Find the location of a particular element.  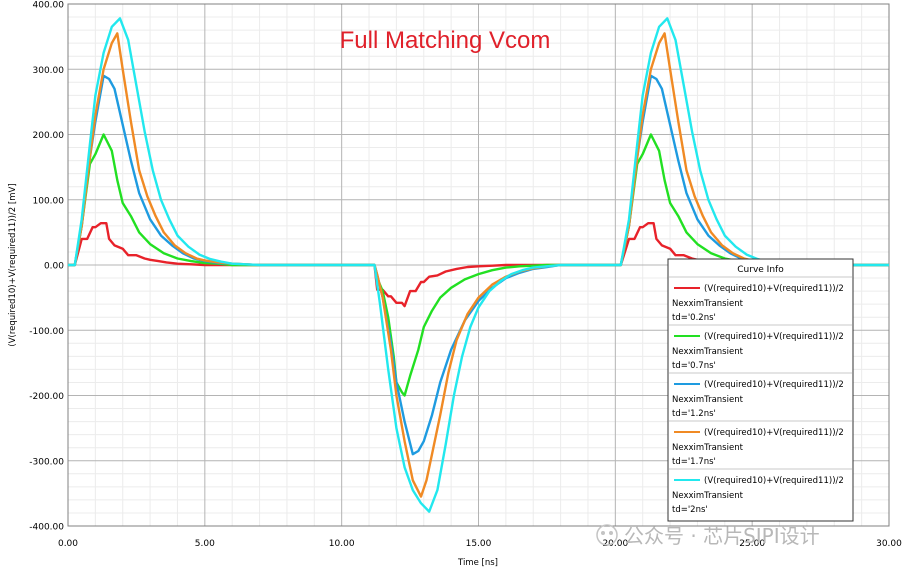

watermark: 公众号 · 芯片SIPI设计 is located at coordinates (708, 536).